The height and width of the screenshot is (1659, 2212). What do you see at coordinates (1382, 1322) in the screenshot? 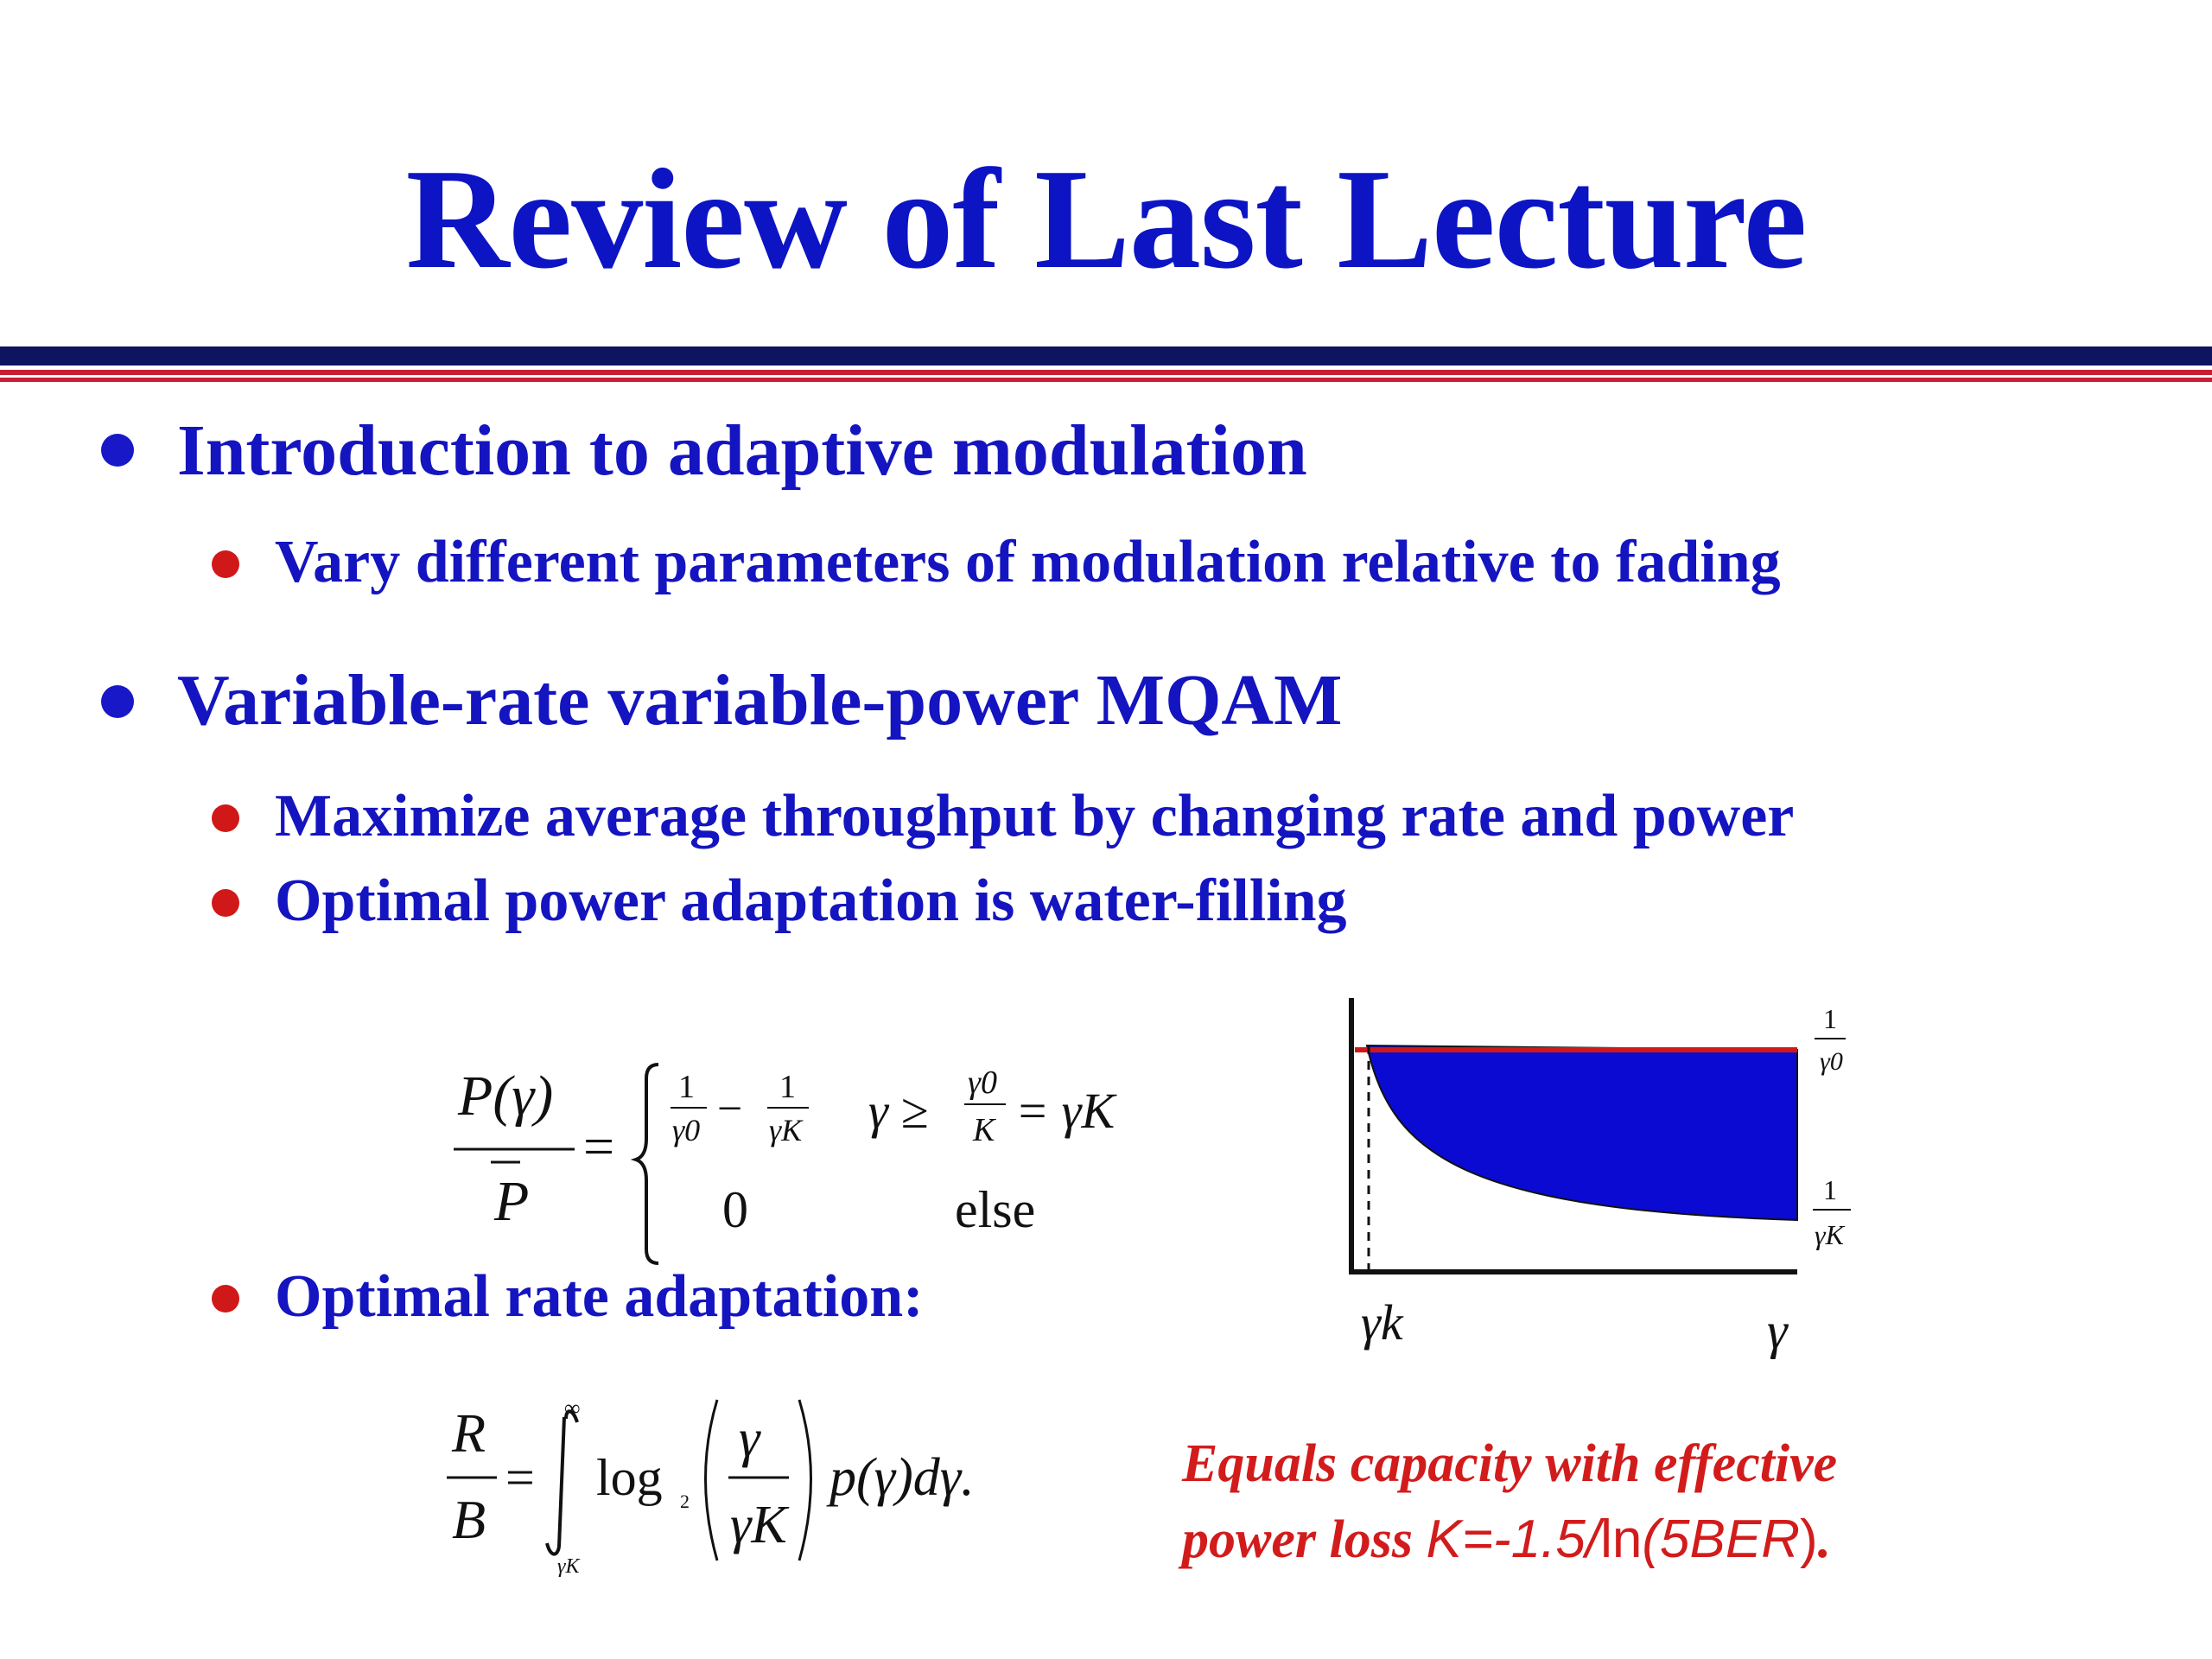
I see `svg-text: γk` at bounding box center [1382, 1322].